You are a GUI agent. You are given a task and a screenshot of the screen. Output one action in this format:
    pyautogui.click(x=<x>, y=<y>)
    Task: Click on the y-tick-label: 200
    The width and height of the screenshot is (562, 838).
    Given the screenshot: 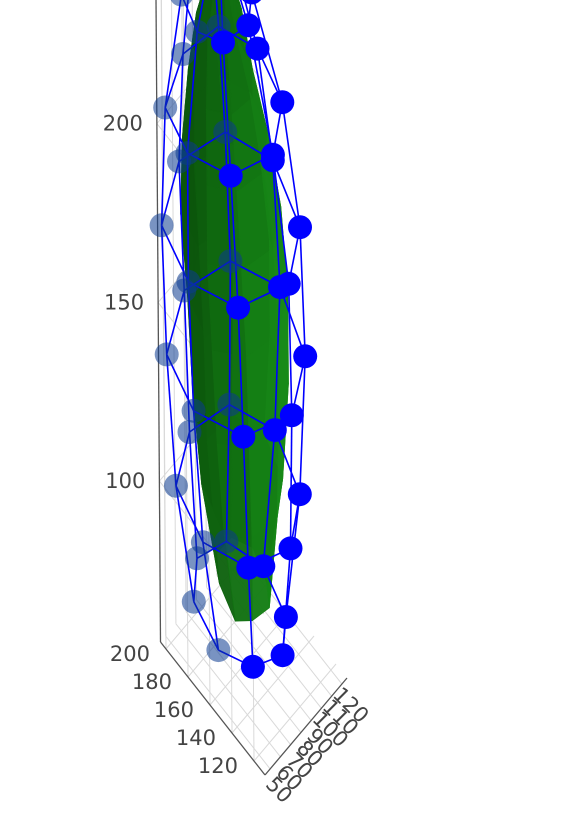 What is the action you would take?
    pyautogui.click(x=130, y=654)
    